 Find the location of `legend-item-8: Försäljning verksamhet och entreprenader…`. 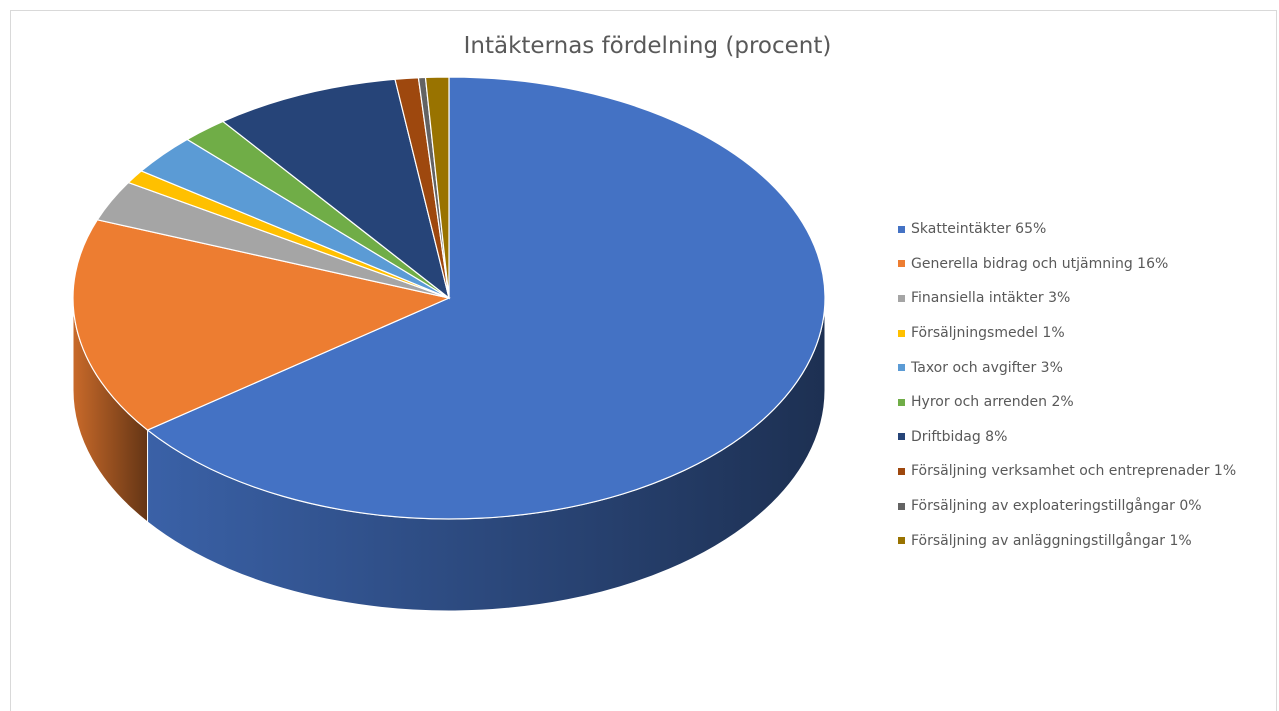

legend-item-8: Försäljning verksamhet och entreprenader… is located at coordinates (1067, 471).